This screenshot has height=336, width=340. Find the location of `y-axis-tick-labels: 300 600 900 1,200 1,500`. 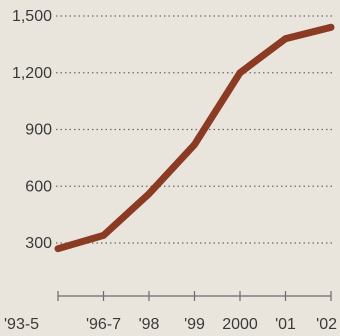

y-axis-tick-labels: 300 600 900 1,200 1,500 is located at coordinates (32, 130).